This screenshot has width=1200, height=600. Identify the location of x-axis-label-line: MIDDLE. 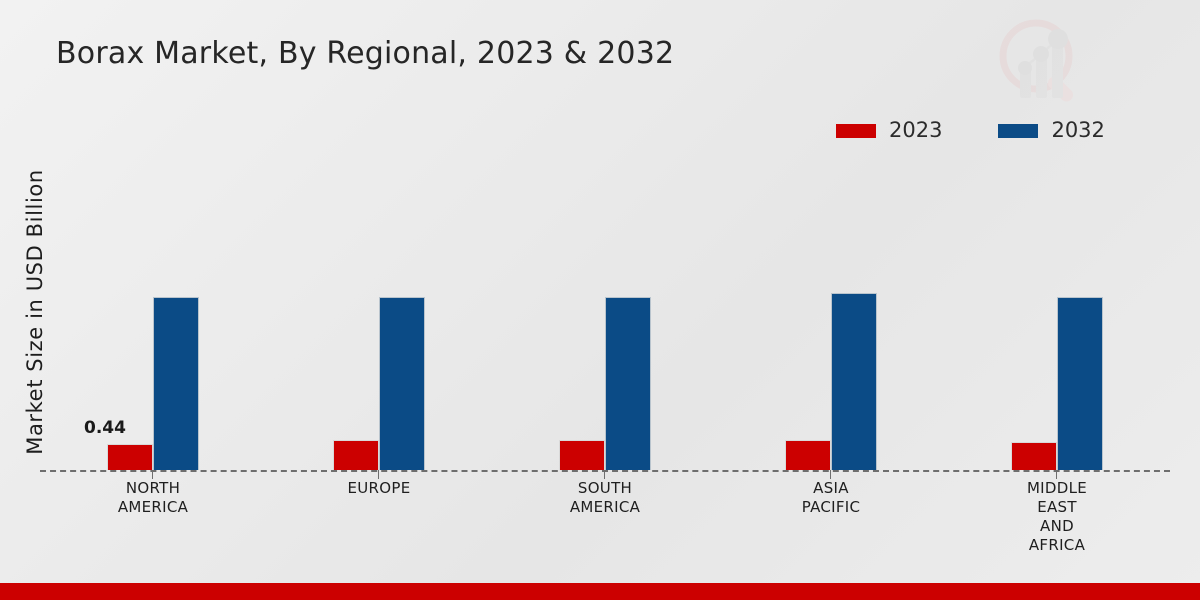
(1057, 488).